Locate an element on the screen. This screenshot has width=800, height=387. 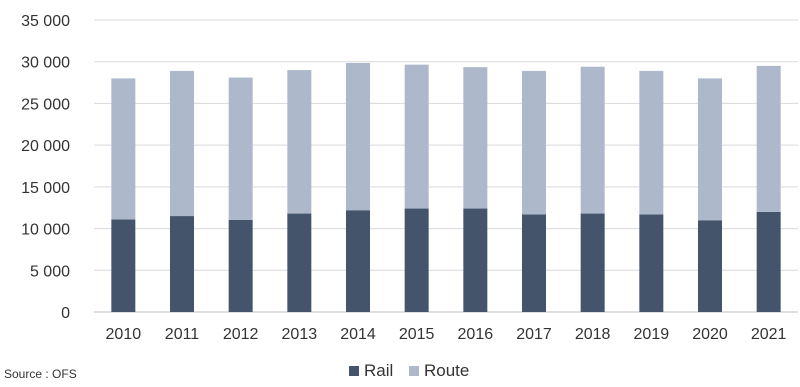
bar-route-2020 is located at coordinates (710, 149).